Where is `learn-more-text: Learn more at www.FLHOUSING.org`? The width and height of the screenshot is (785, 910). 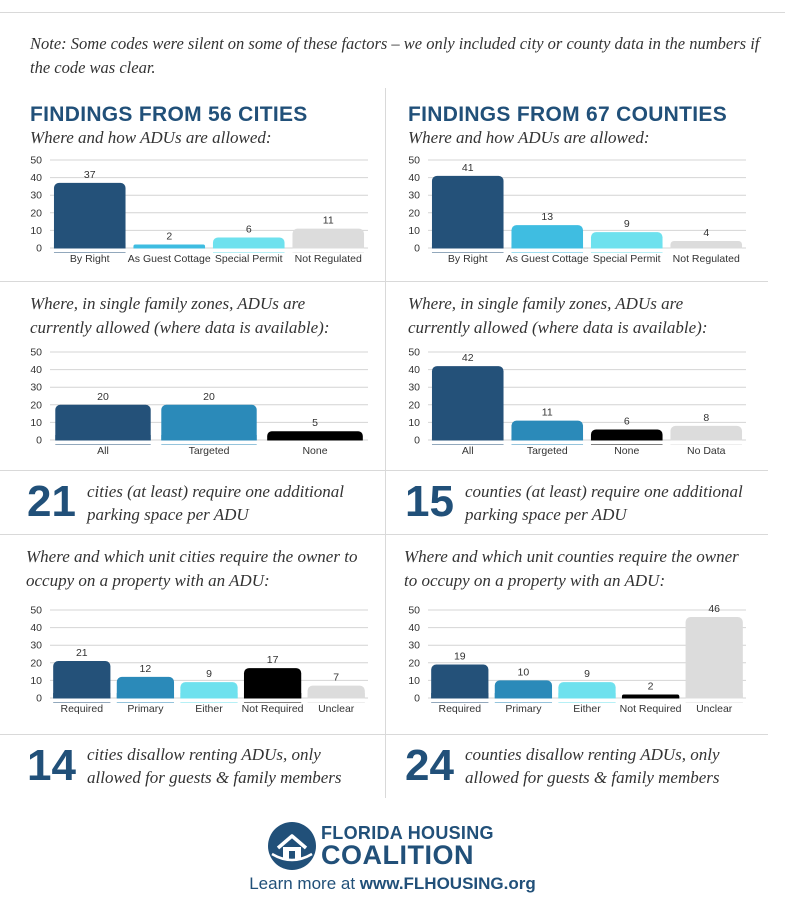
learn-more-text: Learn more at www.FLHOUSING.org is located at coordinates (392, 884).